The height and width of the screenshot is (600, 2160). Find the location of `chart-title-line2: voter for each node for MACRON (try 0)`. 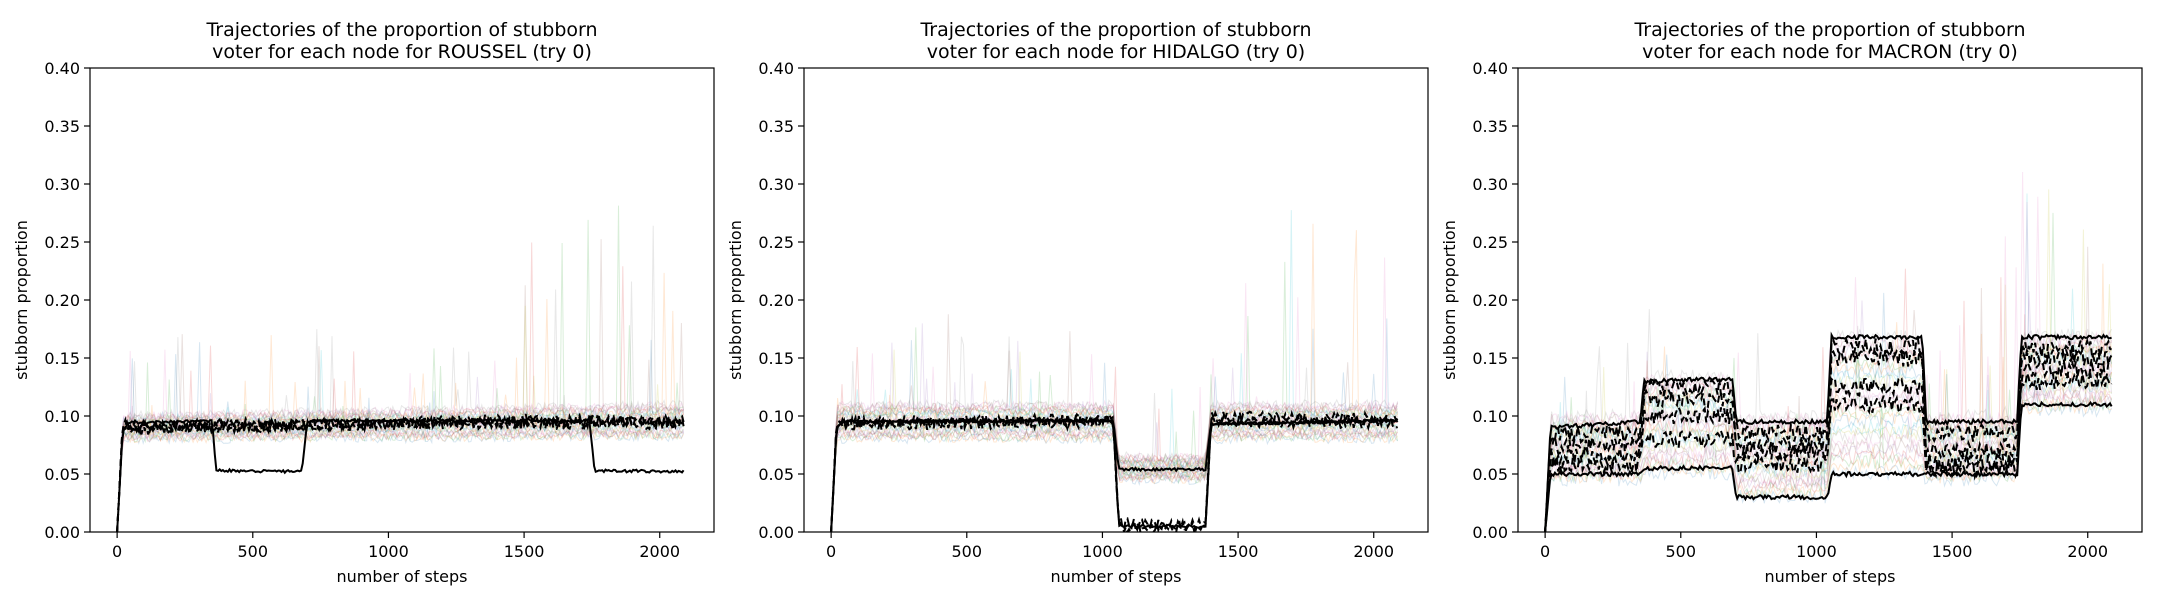

chart-title-line2: voter for each node for MACRON (try 0) is located at coordinates (1830, 52).